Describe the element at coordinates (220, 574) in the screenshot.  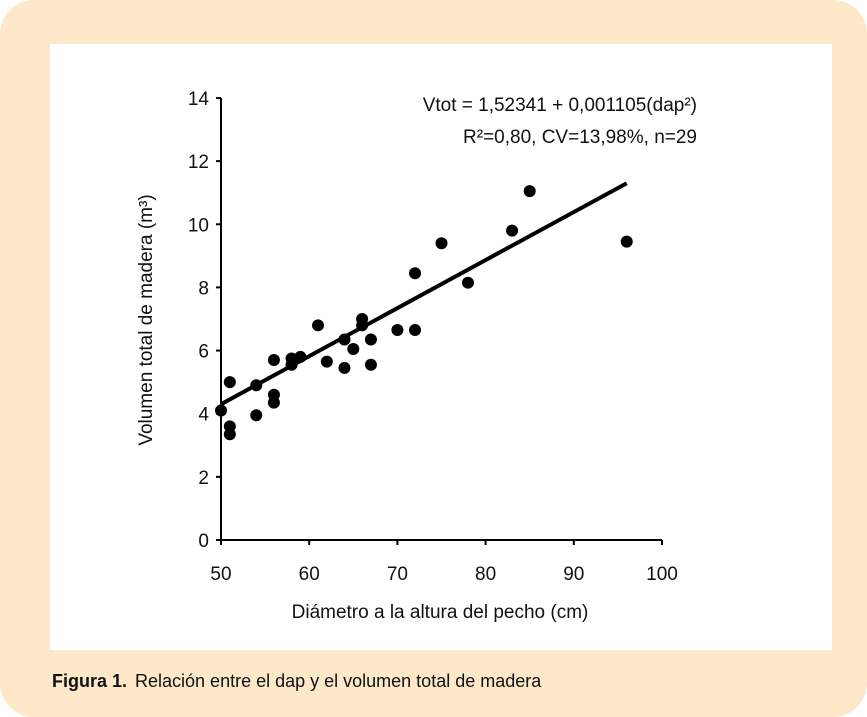
I see `x-tick-label: 50` at that location.